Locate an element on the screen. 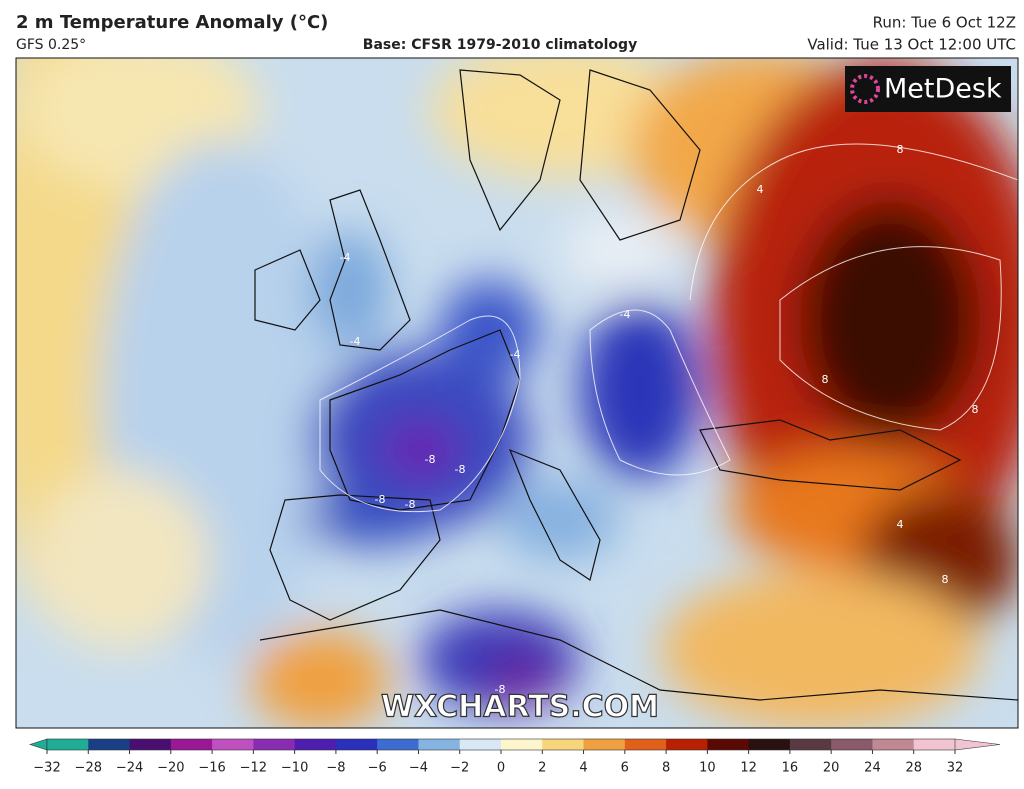 The height and width of the screenshot is (789, 1024). colorbar-arrow-right is located at coordinates (977, 744).